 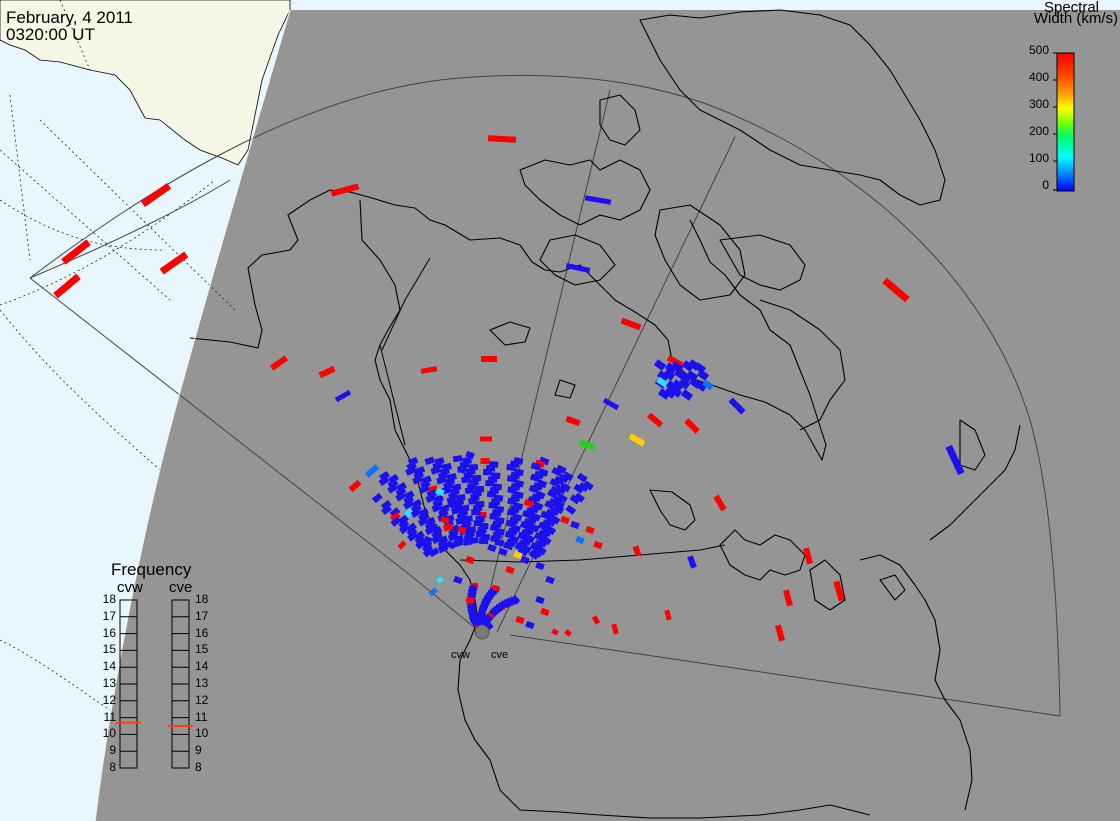 I want to click on frequency-tick-label: 14, so click(x=109, y=666).